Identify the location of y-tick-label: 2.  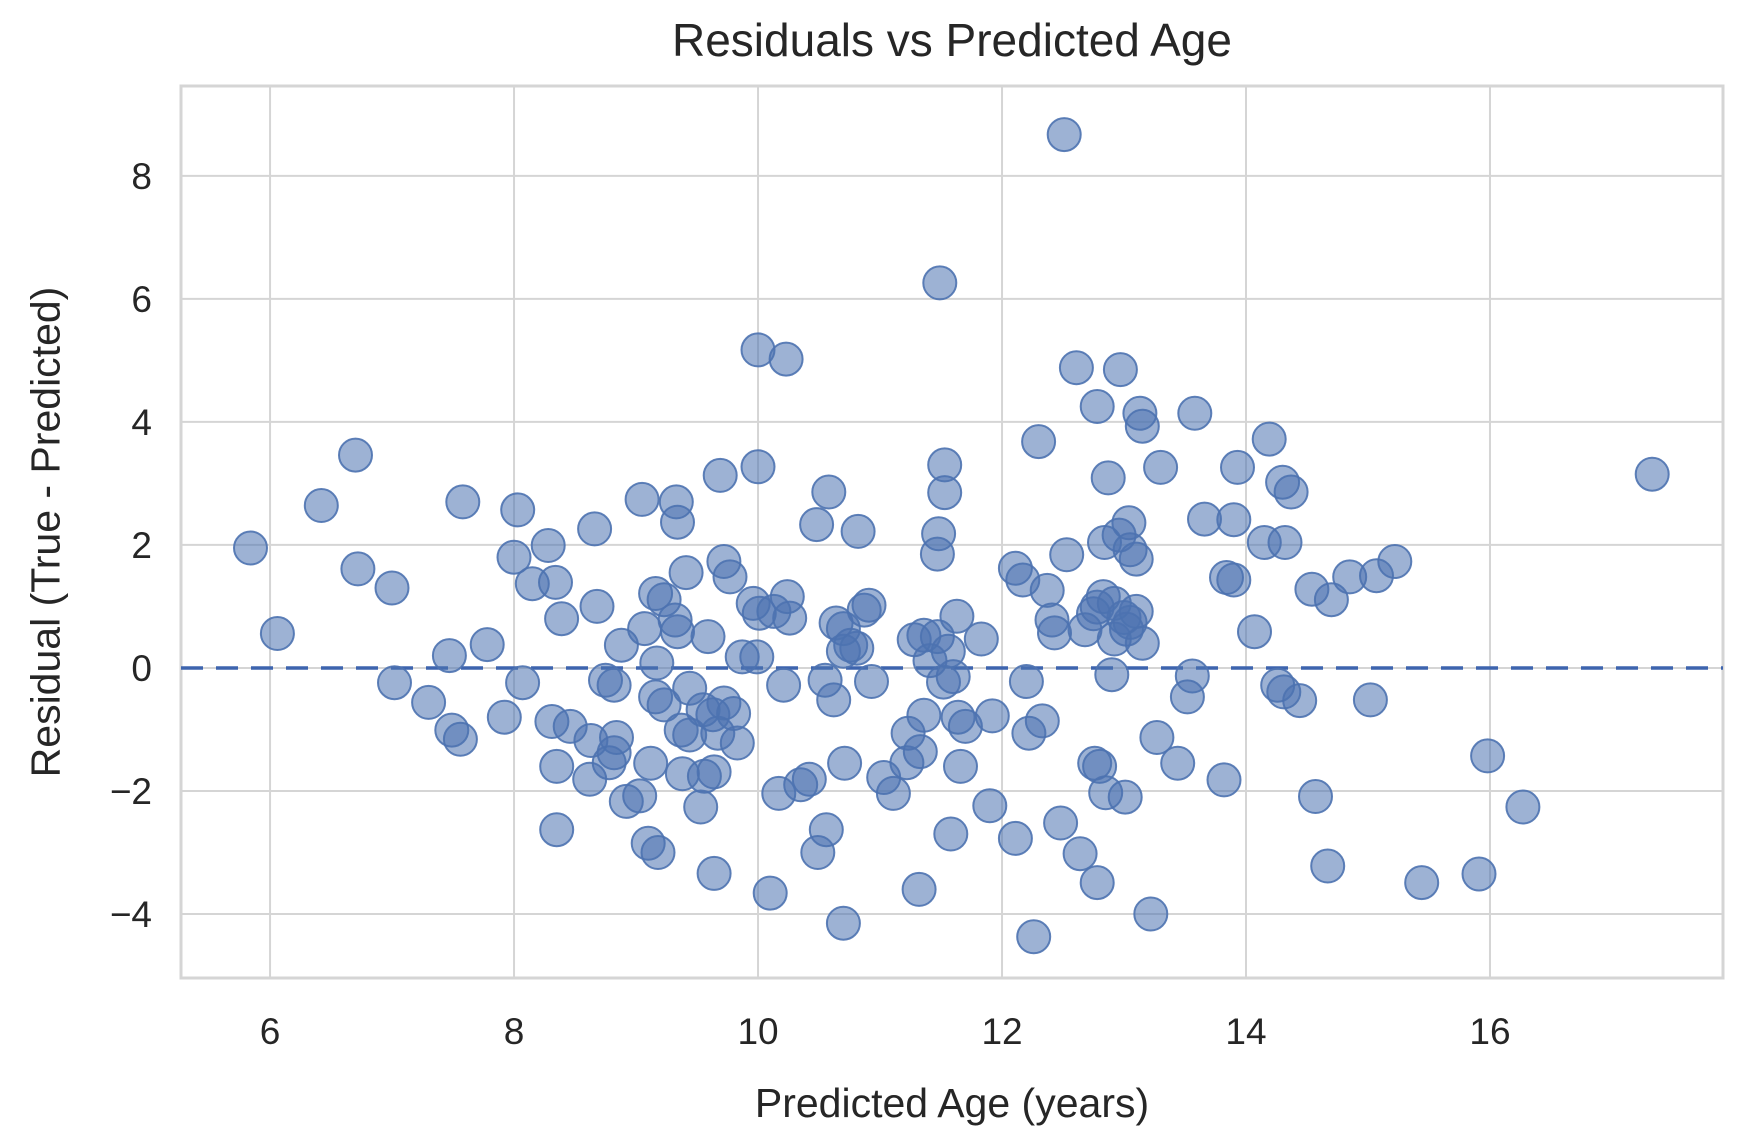
(141, 545).